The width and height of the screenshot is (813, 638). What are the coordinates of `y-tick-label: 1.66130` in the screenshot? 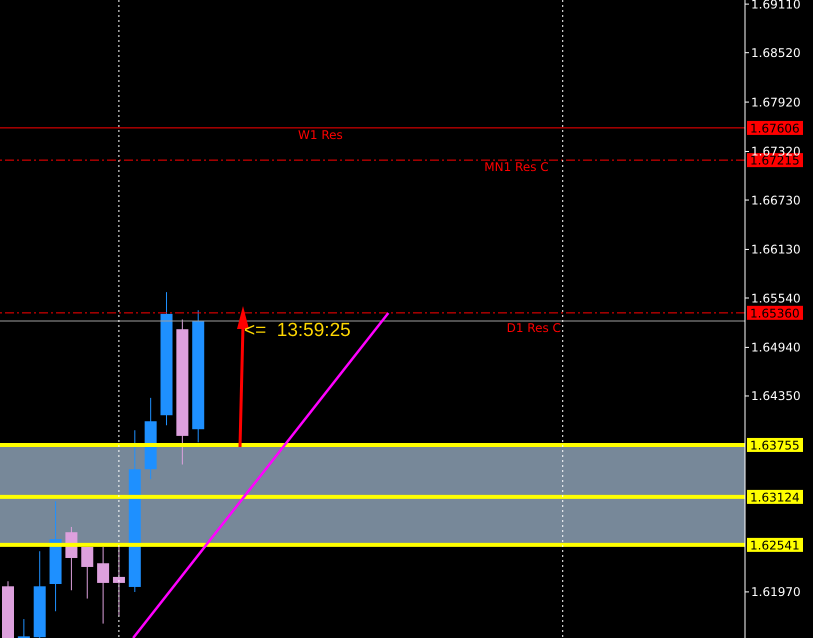 It's located at (776, 249).